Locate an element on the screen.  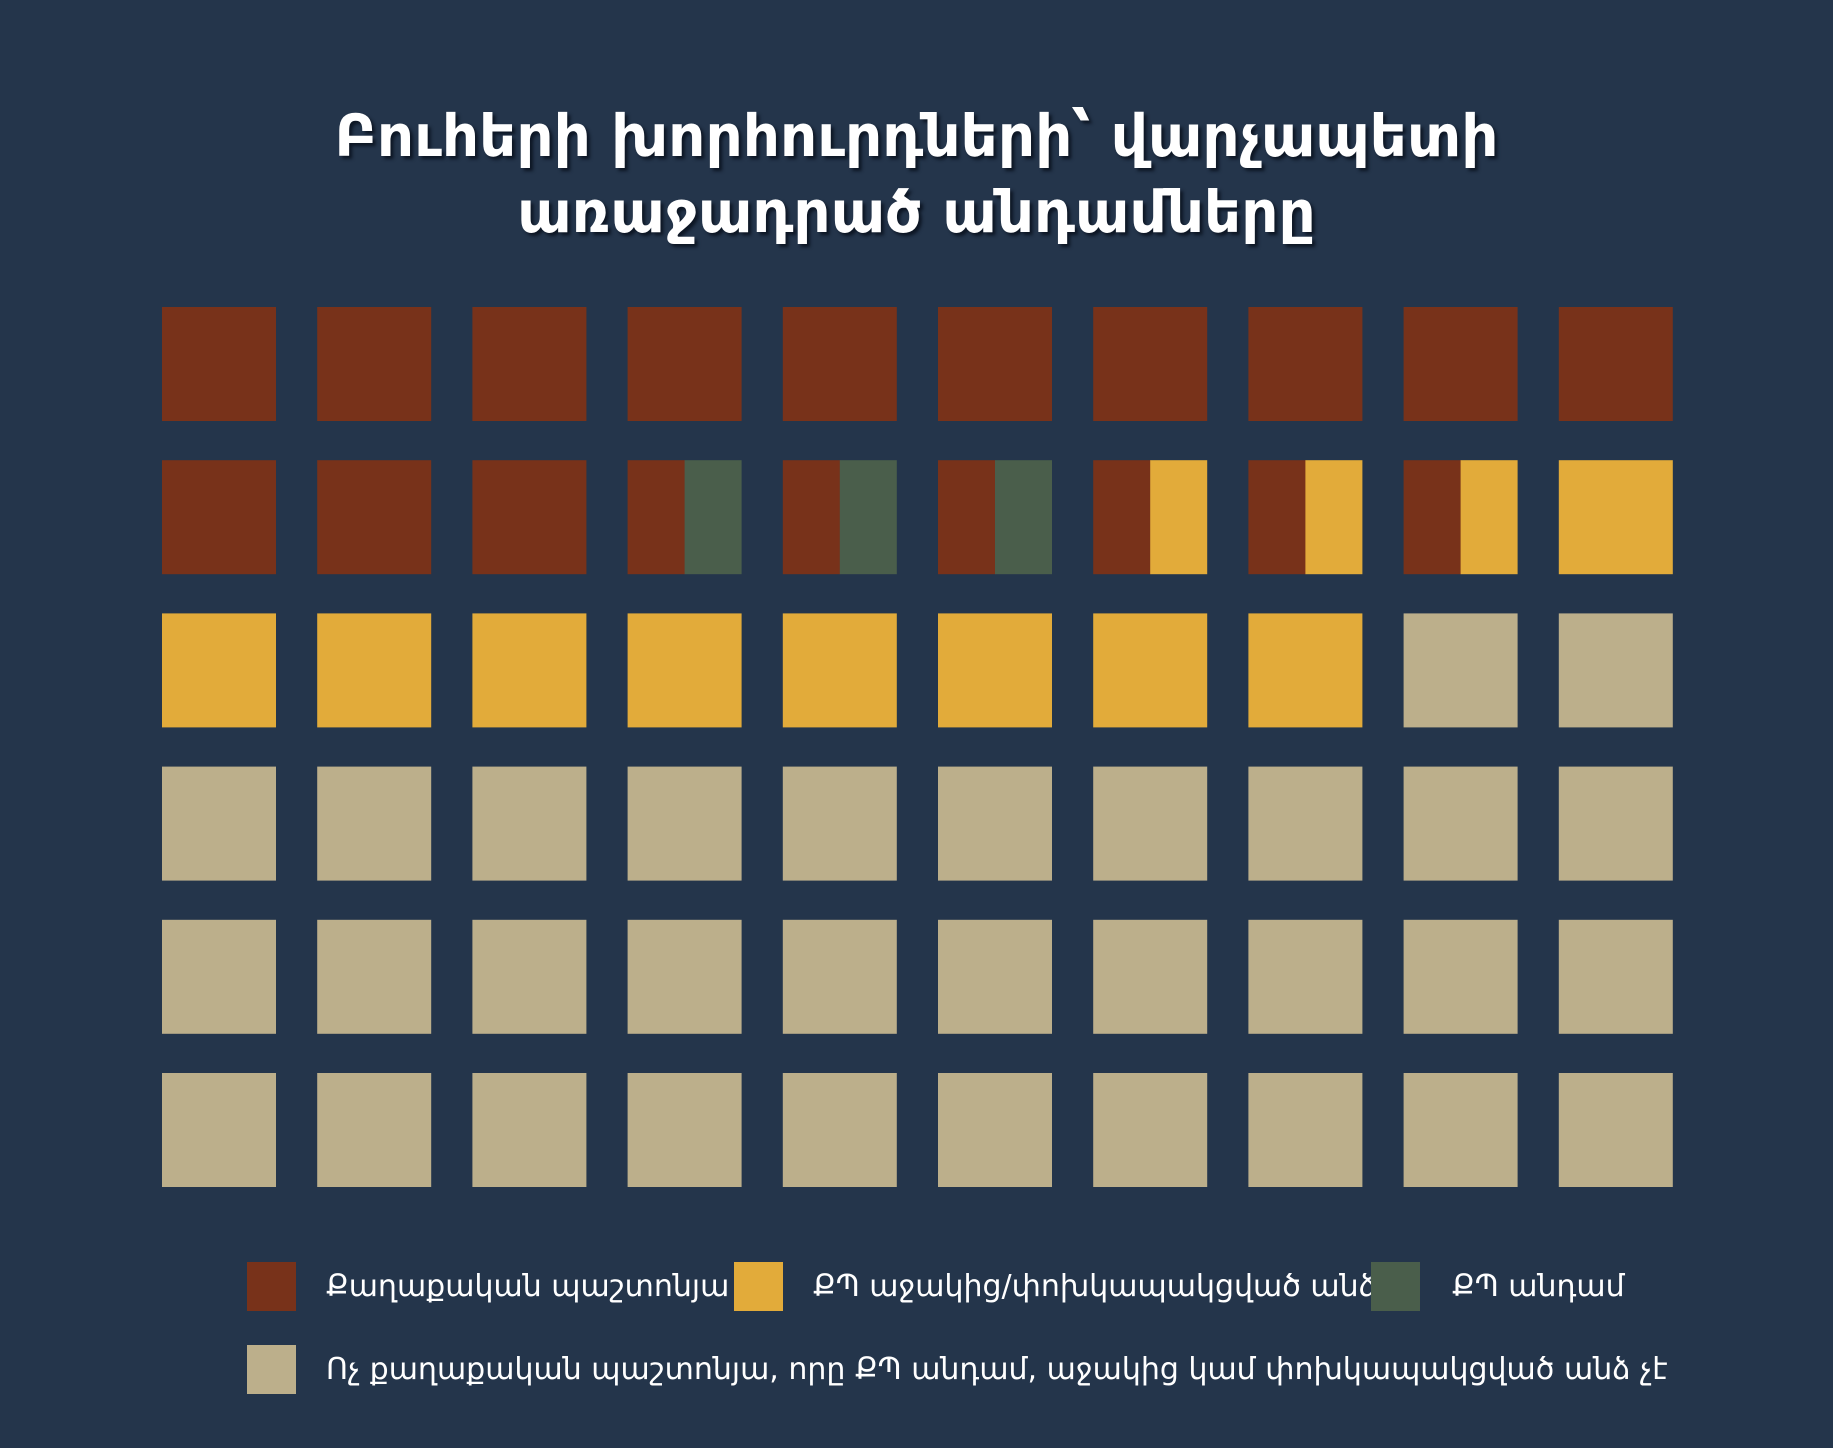
legend-swatch-non-political is located at coordinates (271, 1369).